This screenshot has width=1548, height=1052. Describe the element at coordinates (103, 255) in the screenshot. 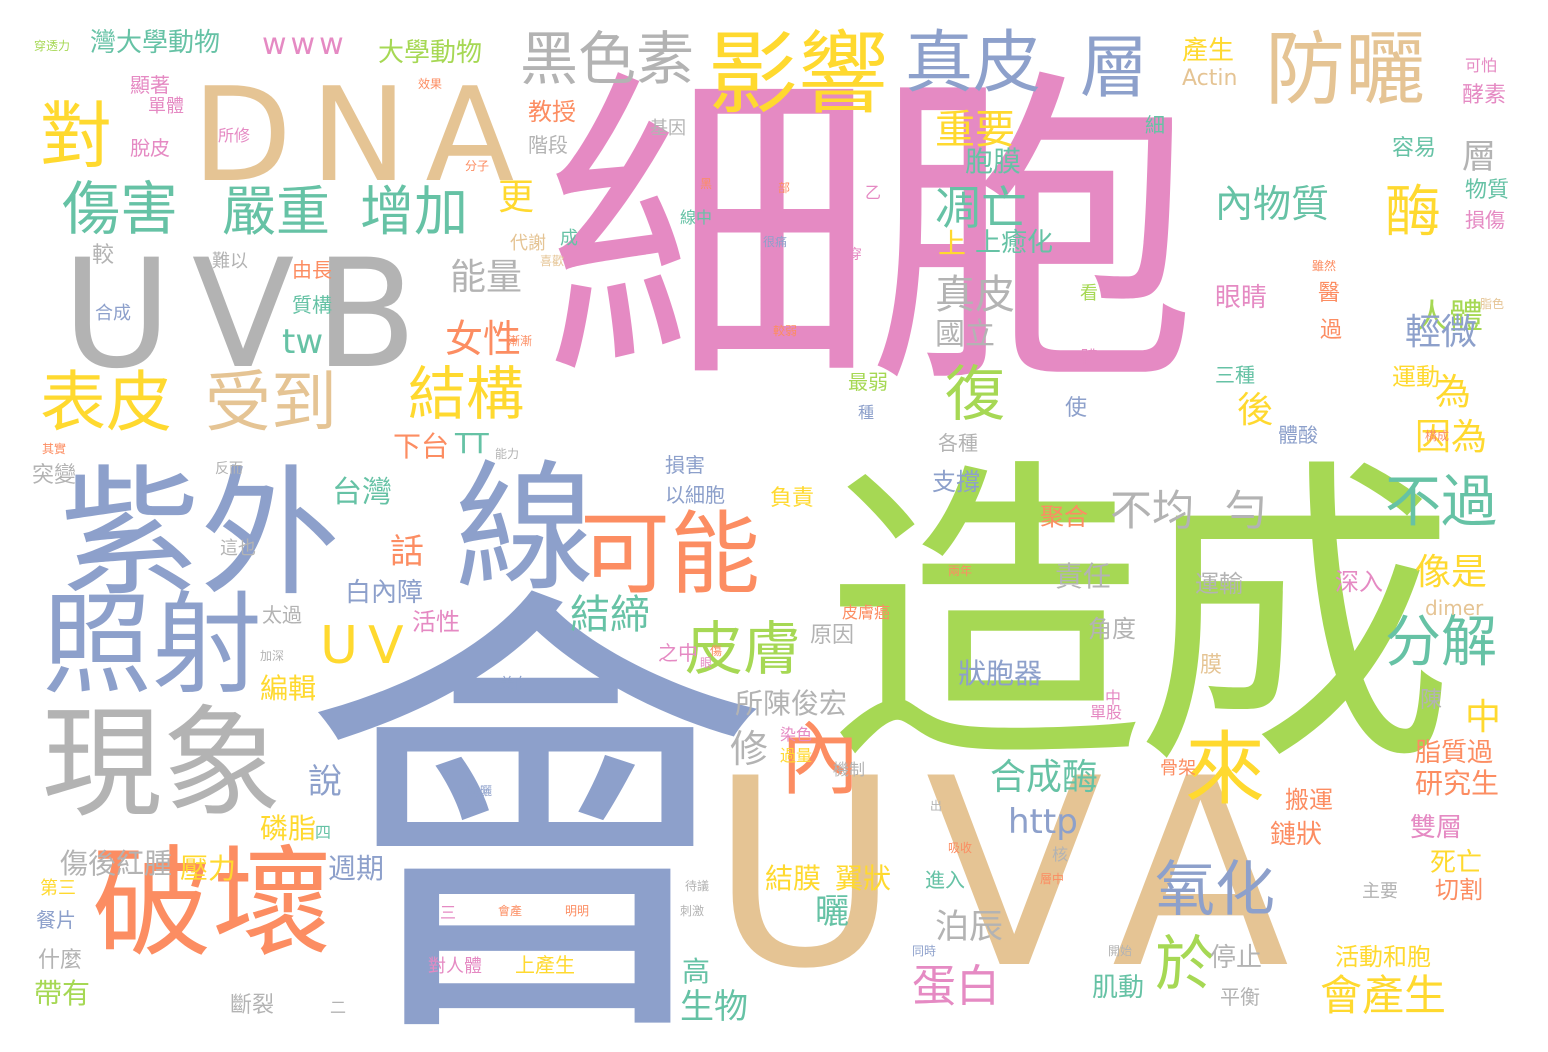

I see `word-139: 較` at that location.